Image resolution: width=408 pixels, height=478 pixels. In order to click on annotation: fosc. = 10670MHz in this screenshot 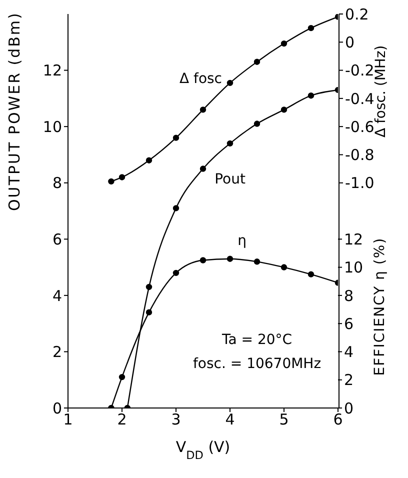, I will do `click(257, 364)`.